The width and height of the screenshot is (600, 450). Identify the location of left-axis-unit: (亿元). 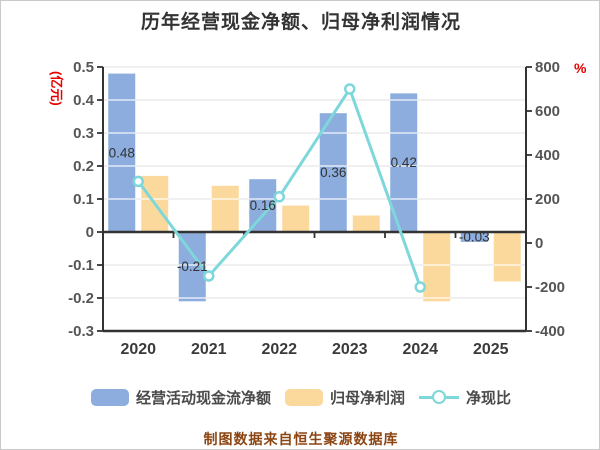
(56, 88).